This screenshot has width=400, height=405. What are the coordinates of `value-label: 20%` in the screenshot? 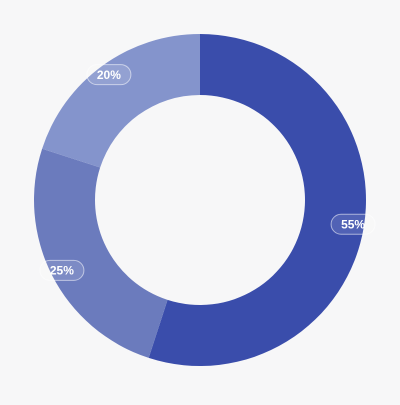 It's located at (109, 75).